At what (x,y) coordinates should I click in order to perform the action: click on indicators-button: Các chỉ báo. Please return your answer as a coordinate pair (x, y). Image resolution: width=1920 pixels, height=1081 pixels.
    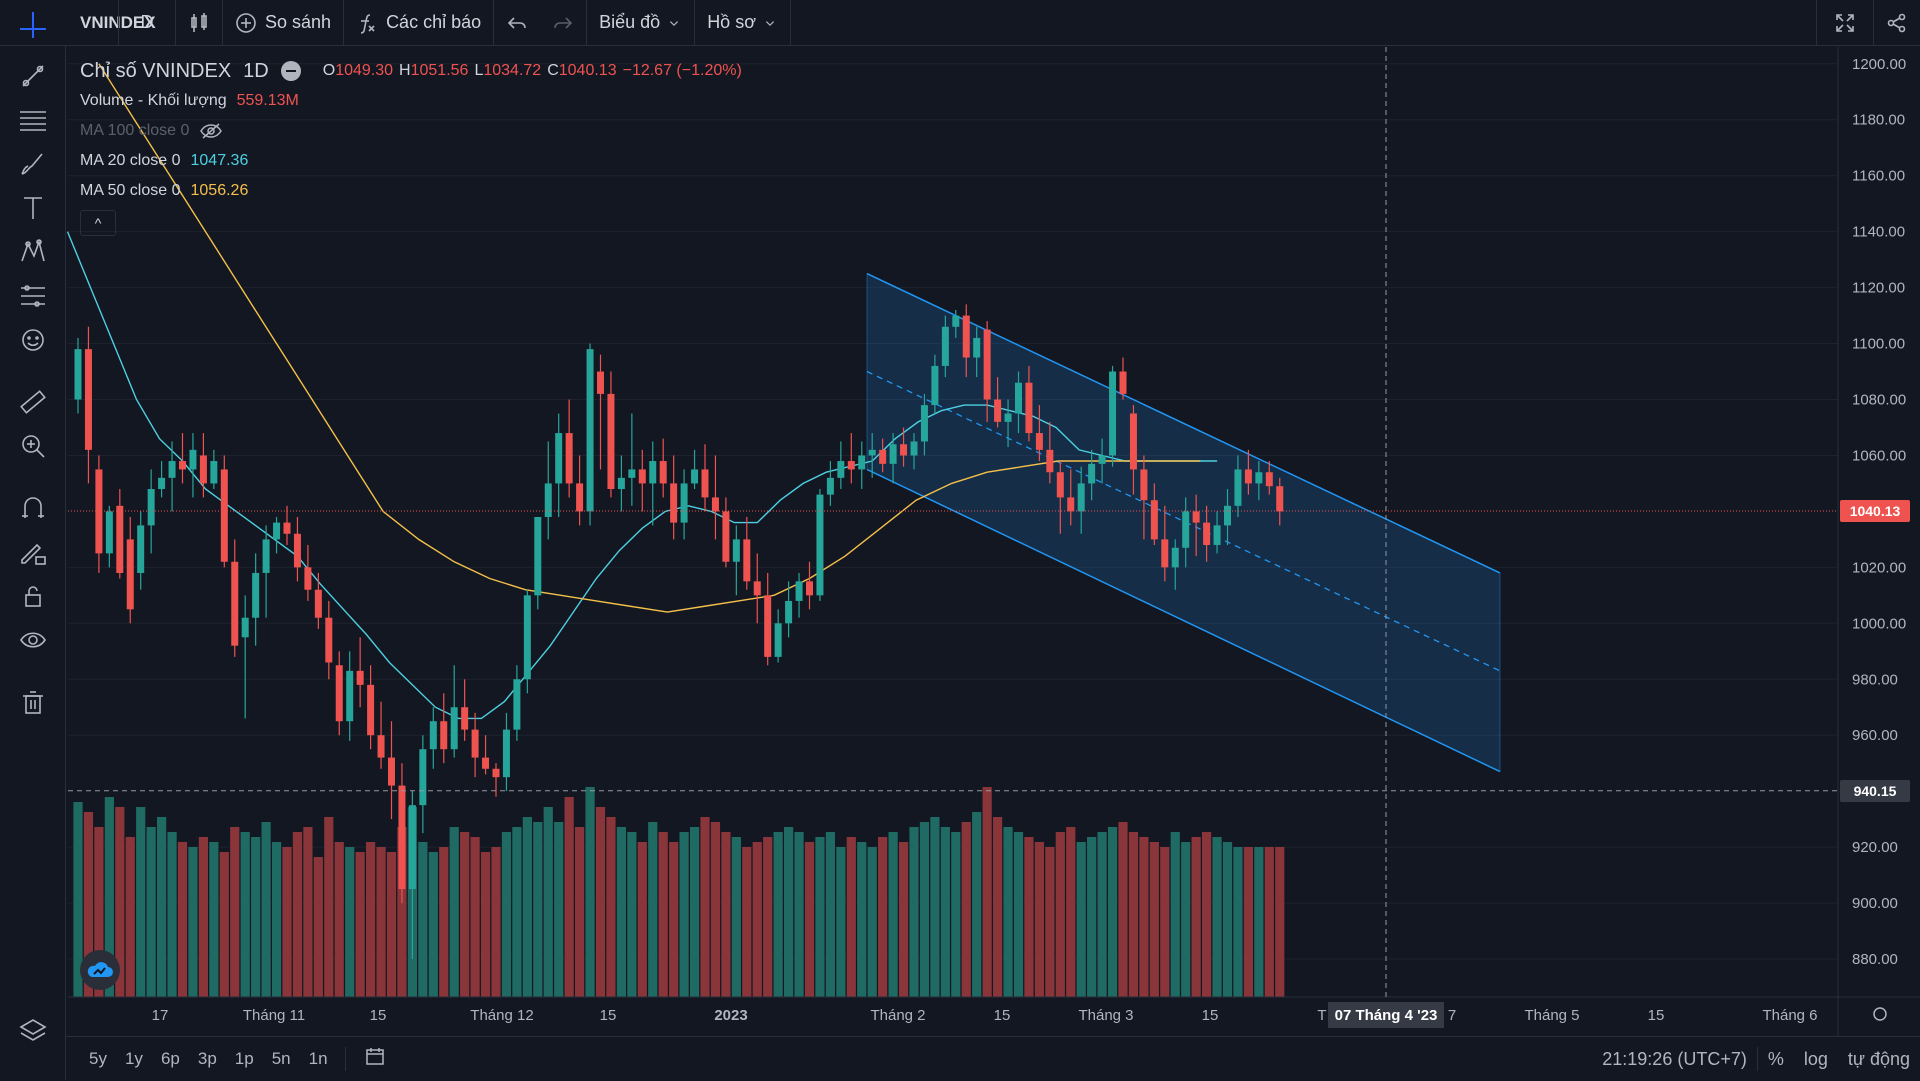
    Looking at the image, I should click on (418, 23).